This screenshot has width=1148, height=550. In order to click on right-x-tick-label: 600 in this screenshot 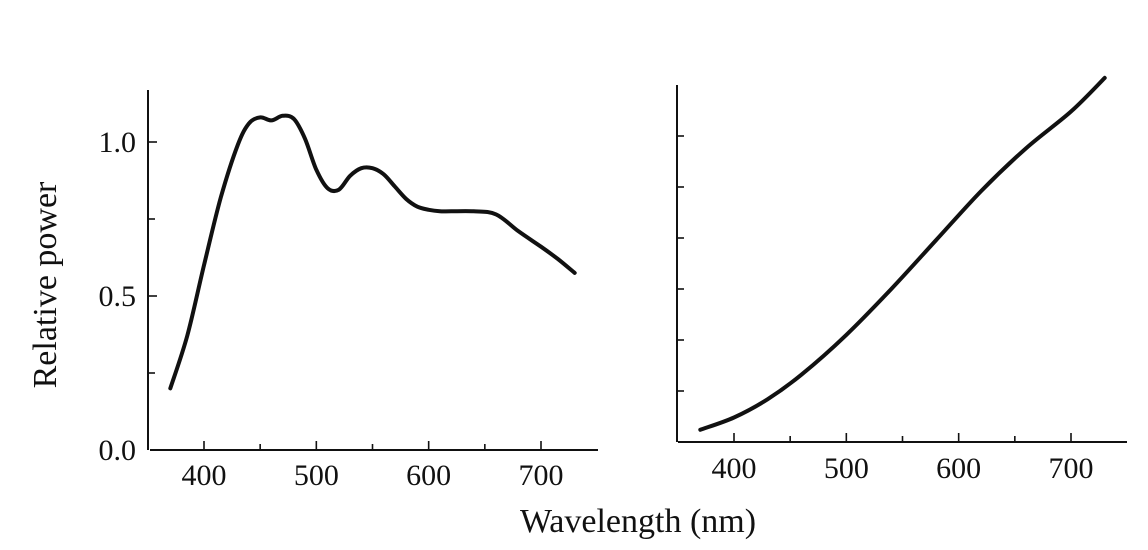, I will do `click(958, 468)`.